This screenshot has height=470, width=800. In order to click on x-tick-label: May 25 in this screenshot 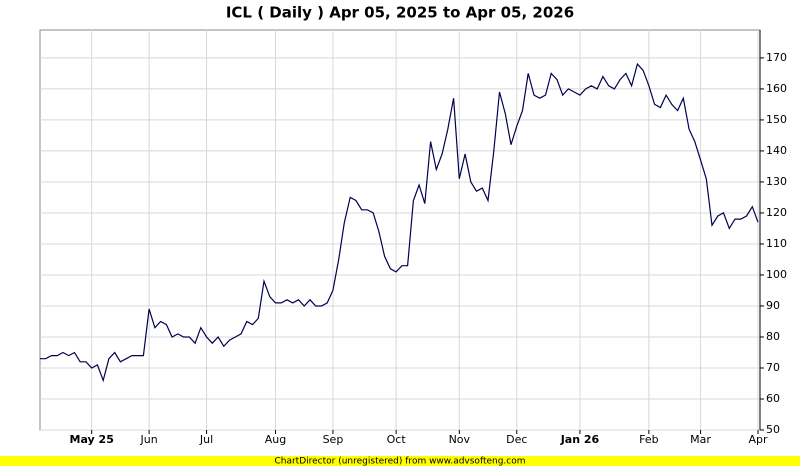, I will do `click(92, 439)`.